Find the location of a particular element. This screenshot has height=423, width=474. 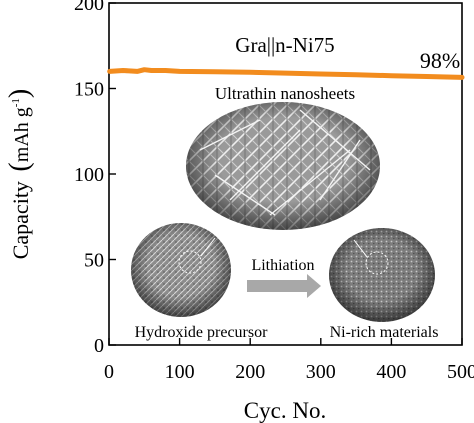

inset-top-label: Ultrathin nanosheets is located at coordinates (285, 93).